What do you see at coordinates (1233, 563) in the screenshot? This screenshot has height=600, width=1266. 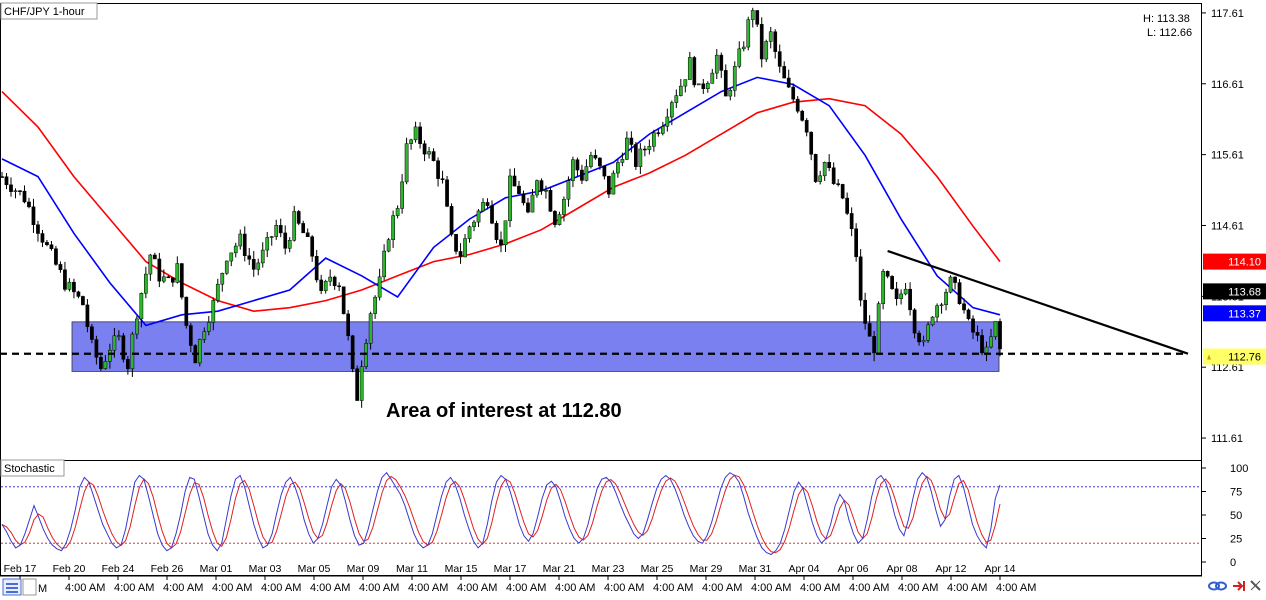 I see `stochastic-tick-label: 0` at bounding box center [1233, 563].